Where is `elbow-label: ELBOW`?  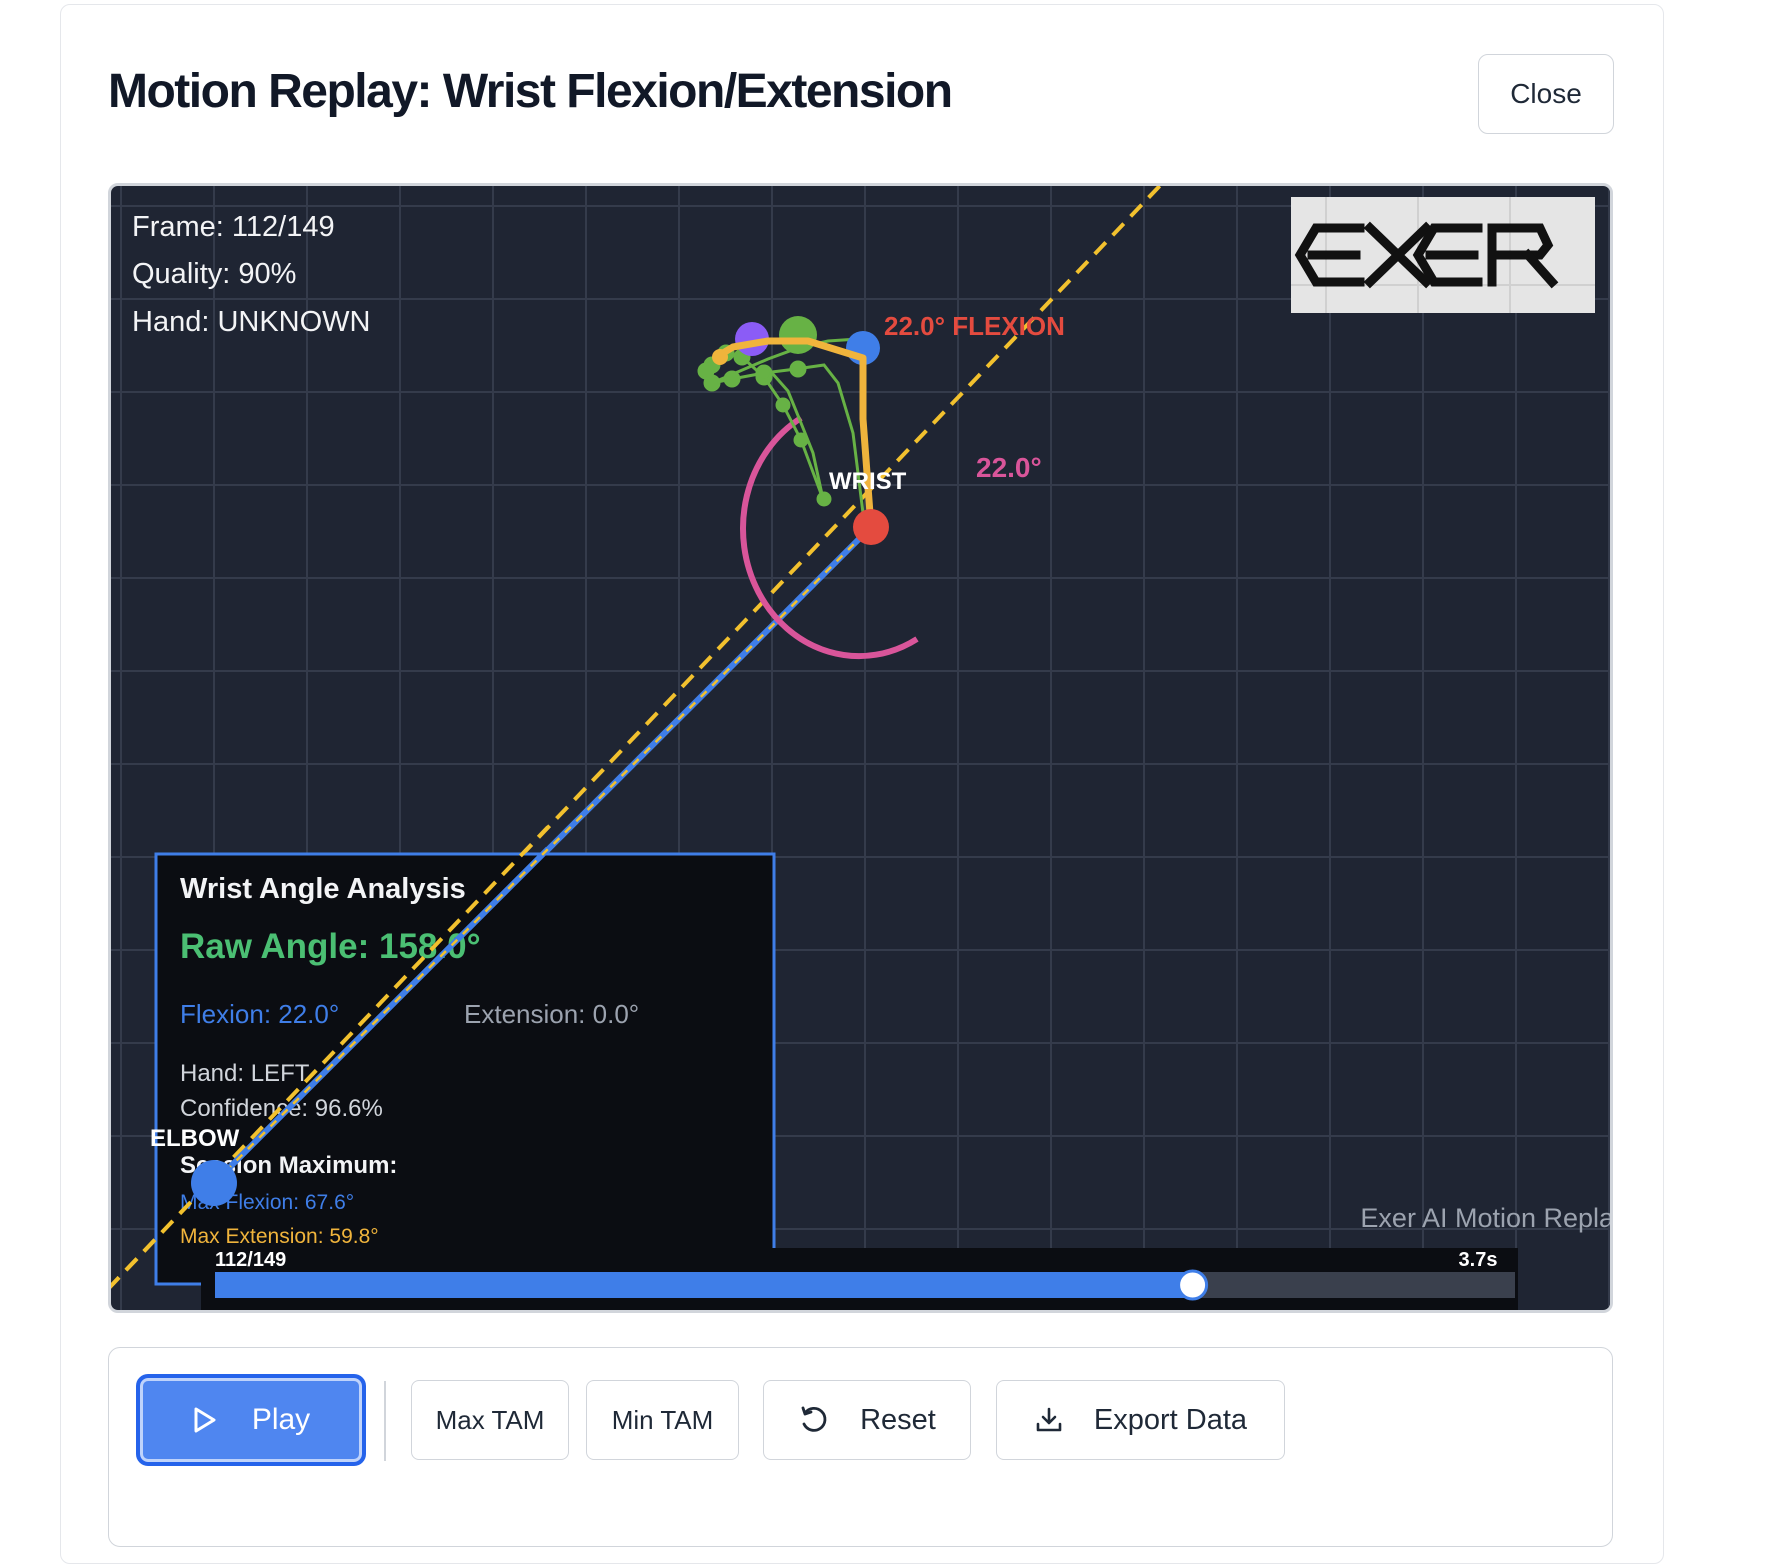
elbow-label: ELBOW is located at coordinates (195, 1138).